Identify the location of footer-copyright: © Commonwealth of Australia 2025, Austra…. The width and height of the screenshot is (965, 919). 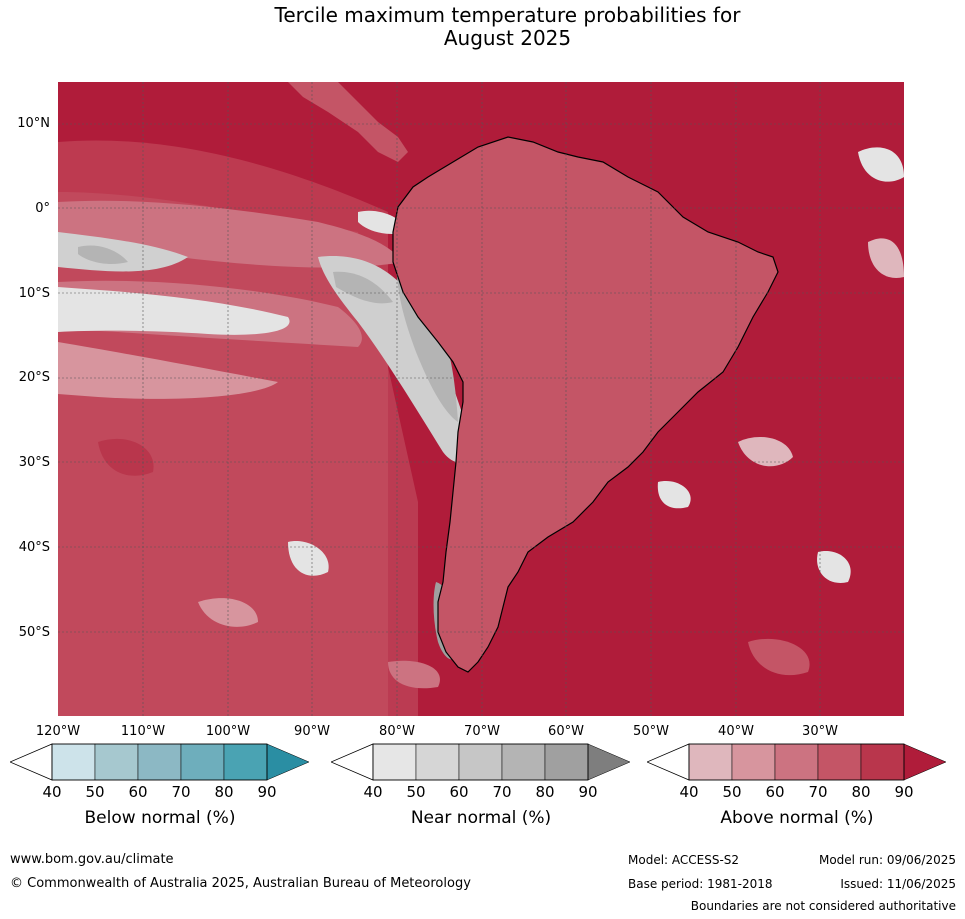
(240, 883).